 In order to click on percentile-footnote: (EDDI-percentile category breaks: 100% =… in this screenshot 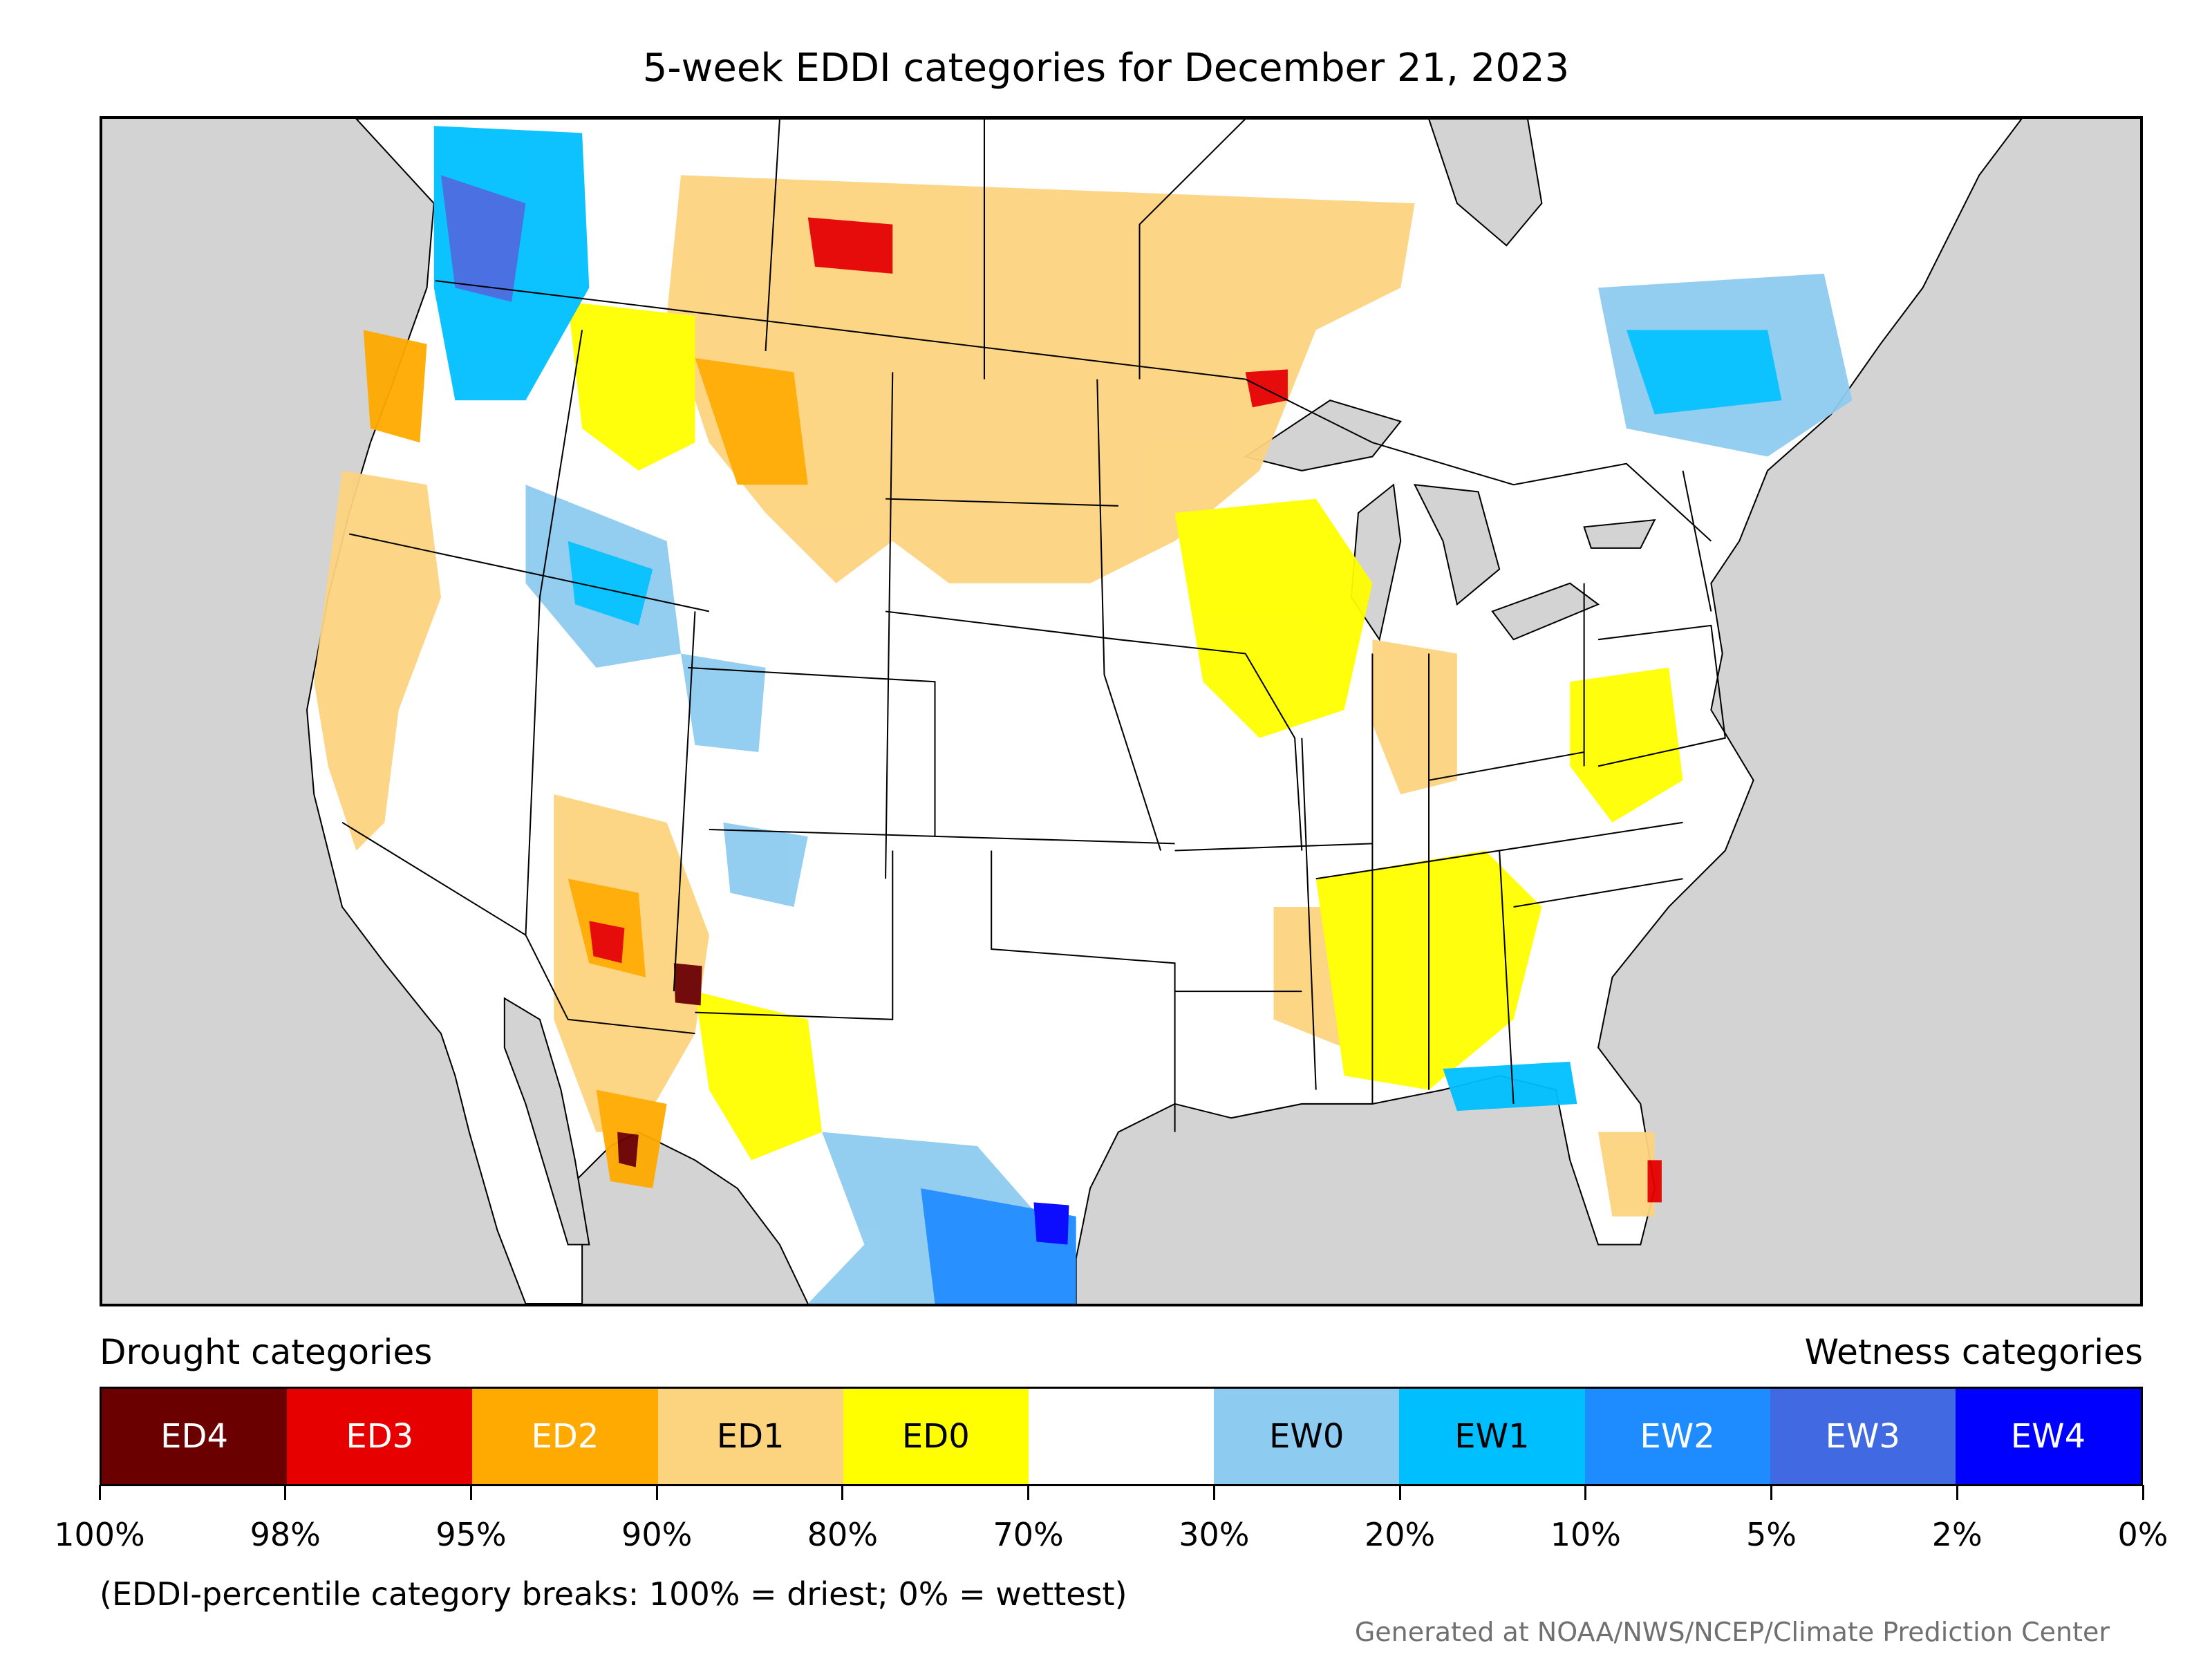, I will do `click(613, 1594)`.